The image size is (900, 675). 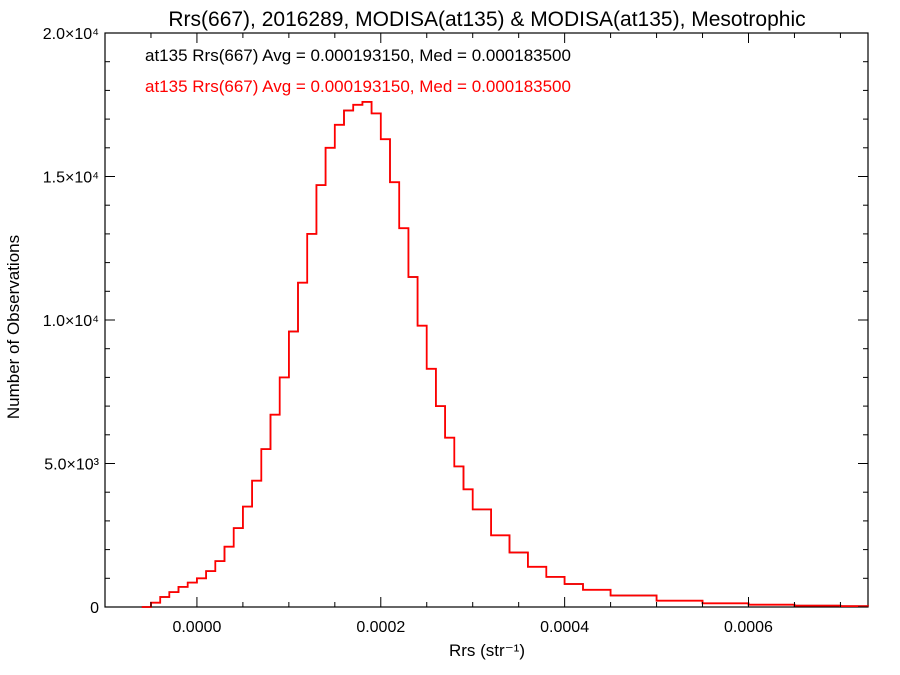 I want to click on y-tick-label: 0, so click(x=94, y=608).